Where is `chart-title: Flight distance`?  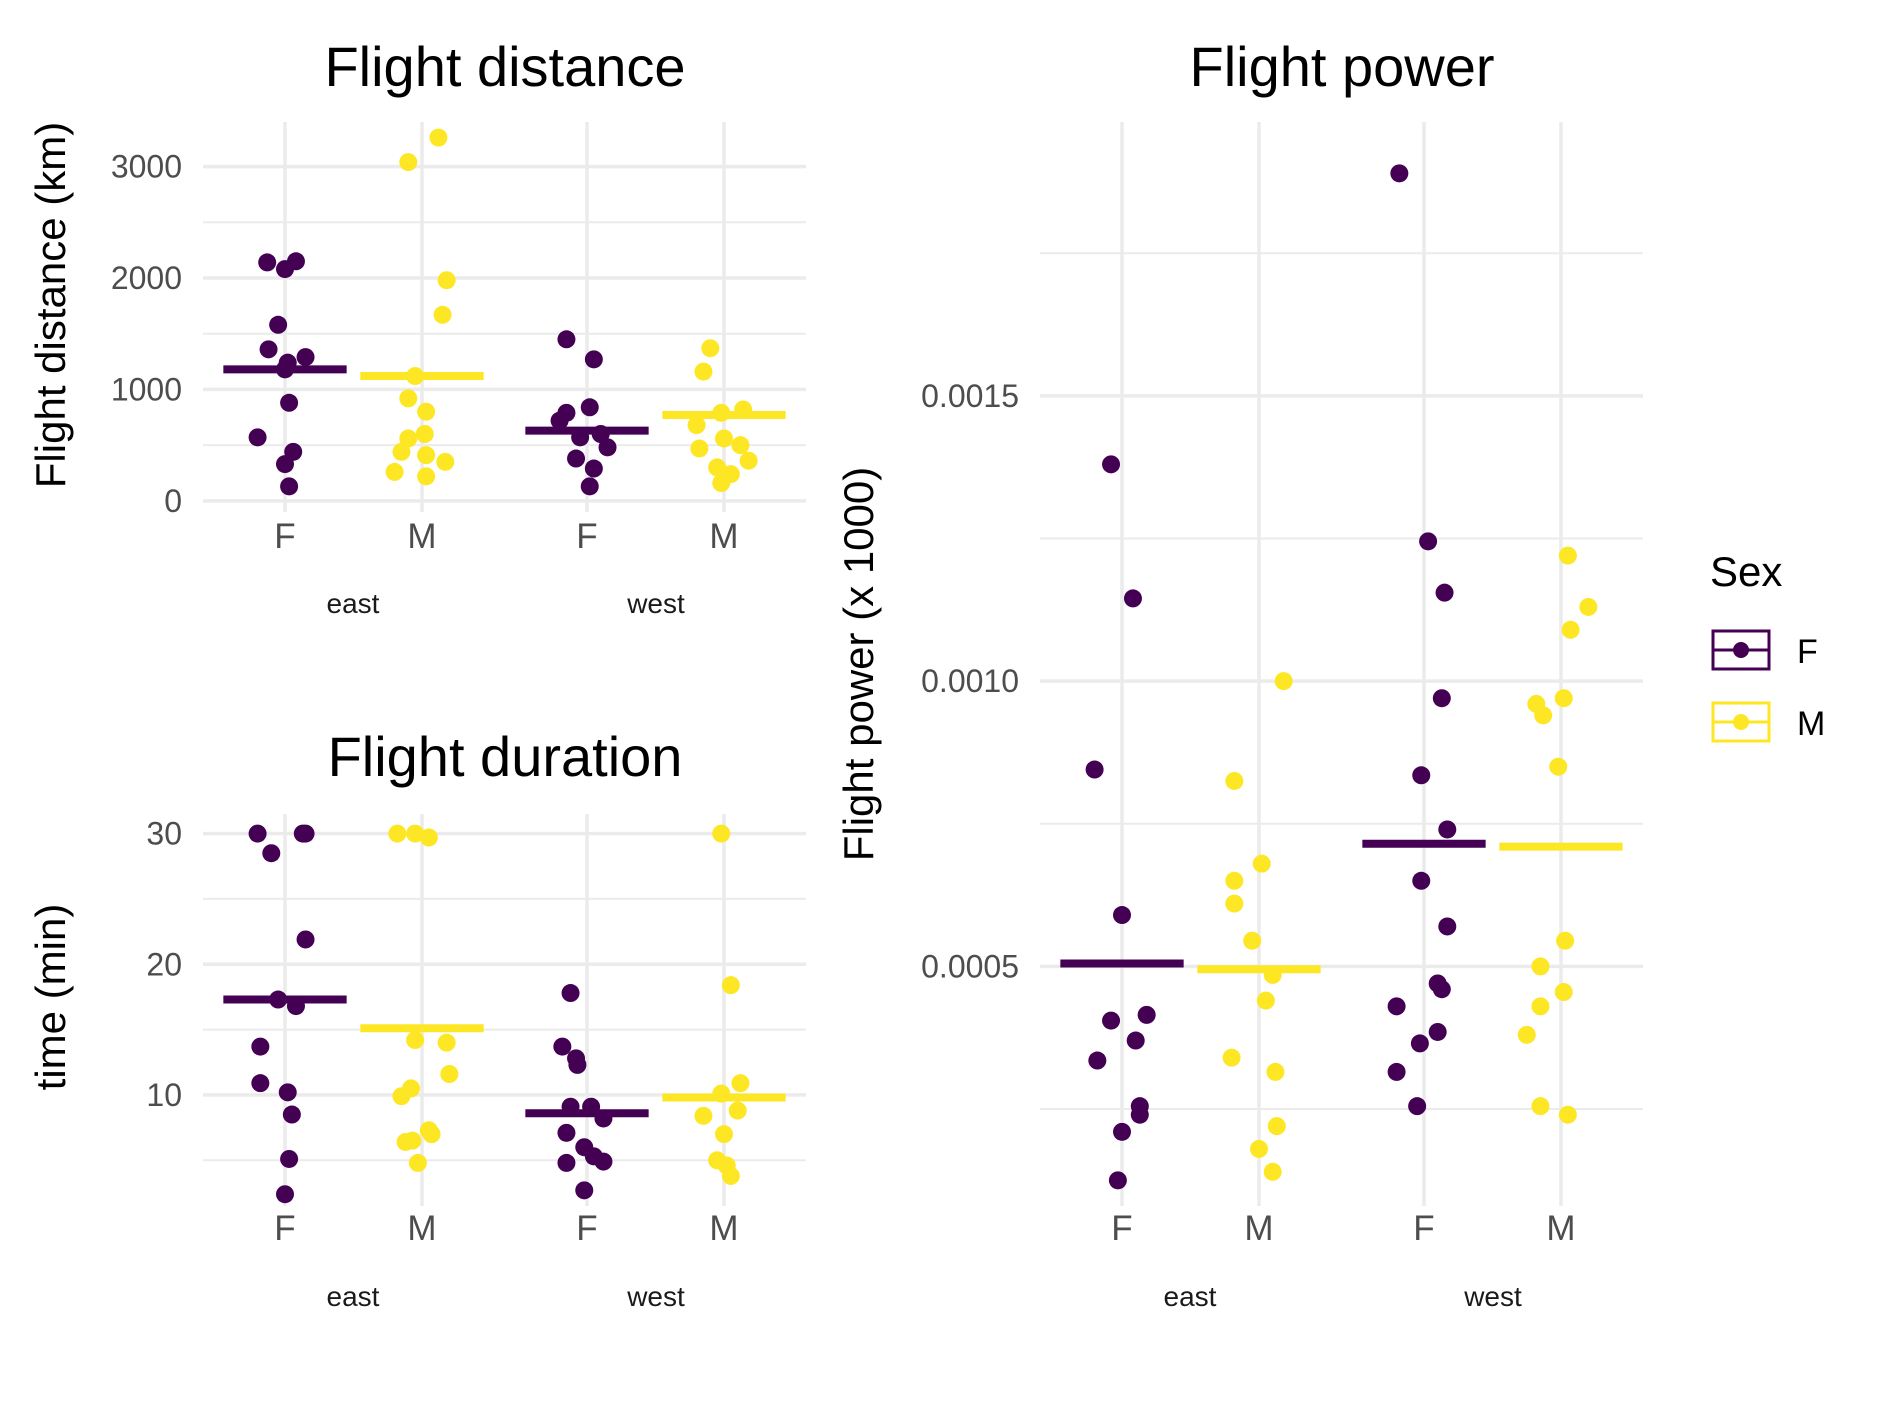 chart-title: Flight distance is located at coordinates (504, 66).